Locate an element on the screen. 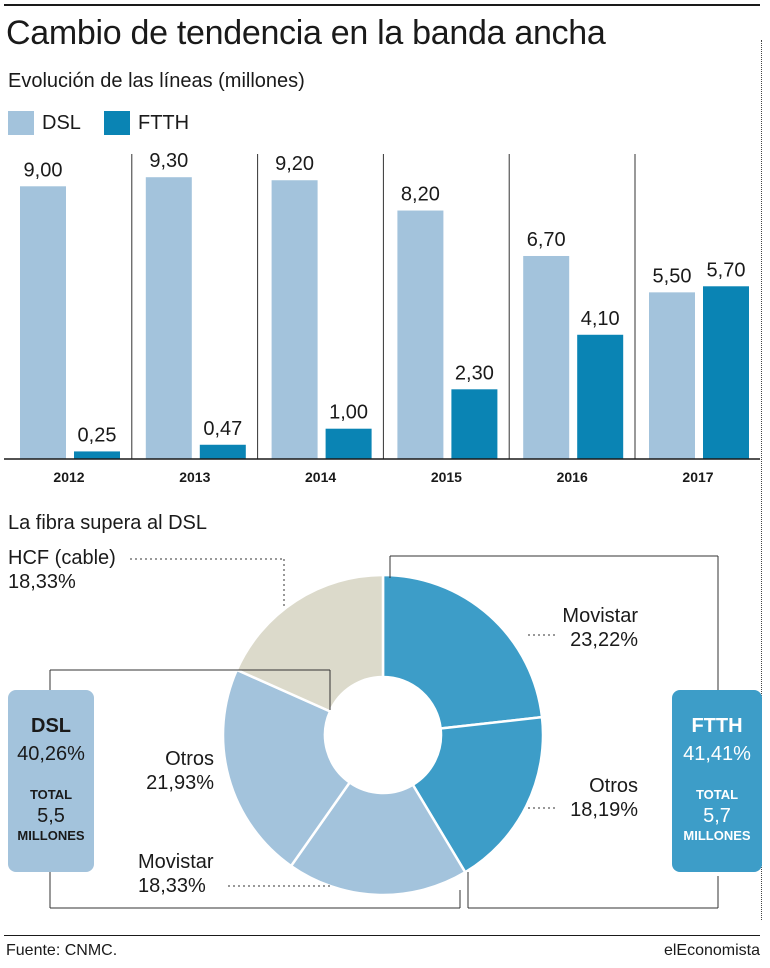  dsl-box-name: DSL is located at coordinates (51, 726).